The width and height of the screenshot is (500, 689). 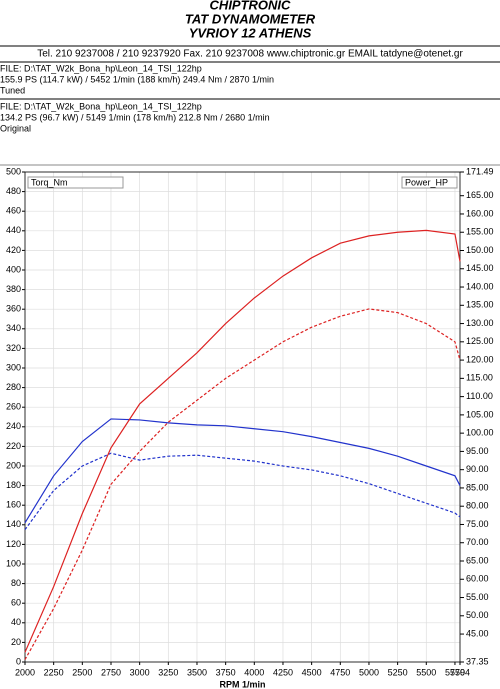 What do you see at coordinates (480, 268) in the screenshot?
I see `y2-tick-label: 145.00` at bounding box center [480, 268].